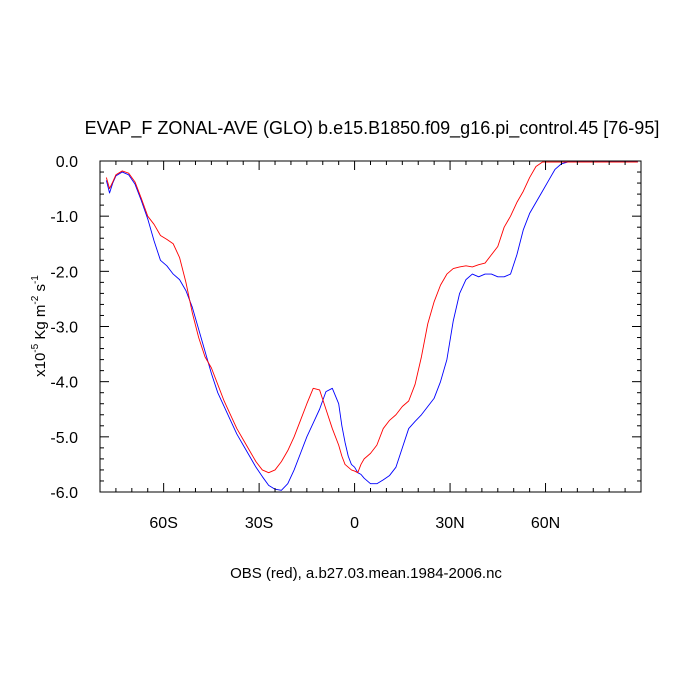  Describe the element at coordinates (259, 523) in the screenshot. I see `x-tick-label: 30S` at that location.